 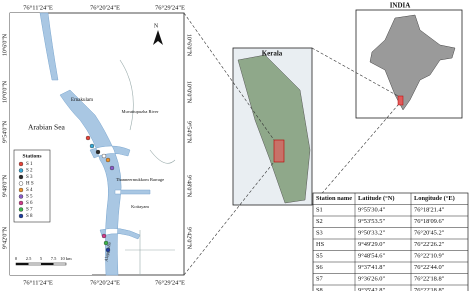 What do you see at coordinates (319, 289) in the screenshot?
I see `table-cell: S8` at bounding box center [319, 289].